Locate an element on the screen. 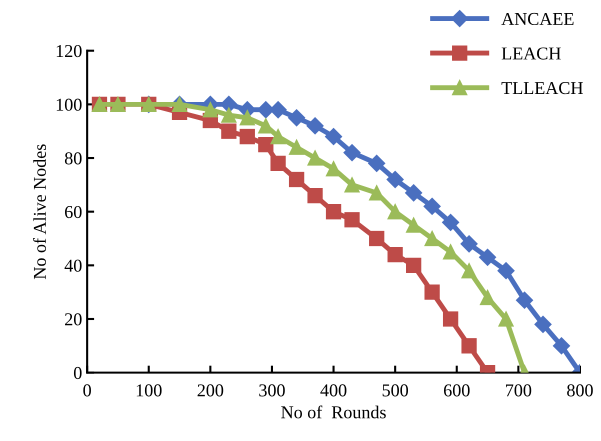  x-tick-label: 500 is located at coordinates (395, 390).